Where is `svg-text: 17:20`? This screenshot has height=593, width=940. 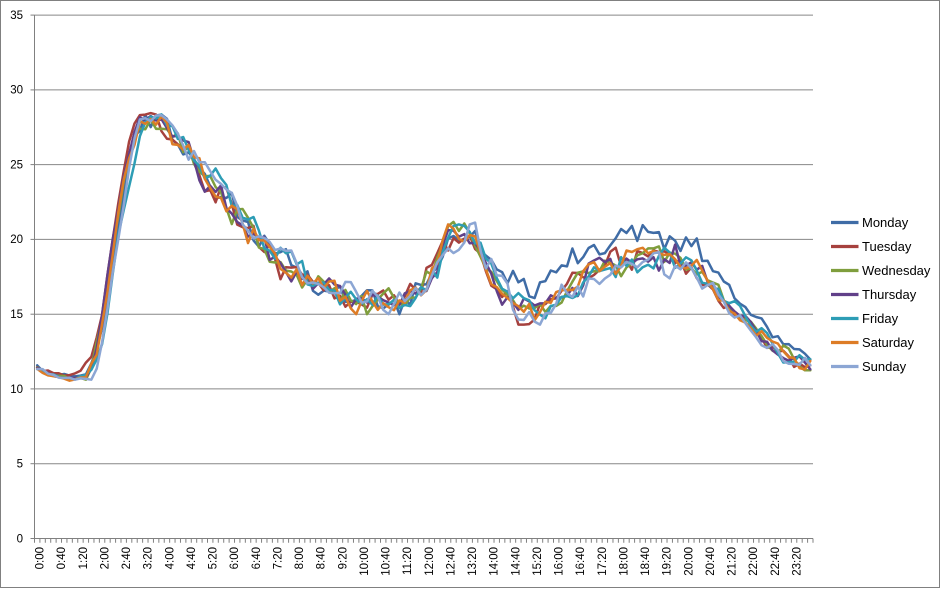
svg-text: 17:20 is located at coordinates (603, 561).